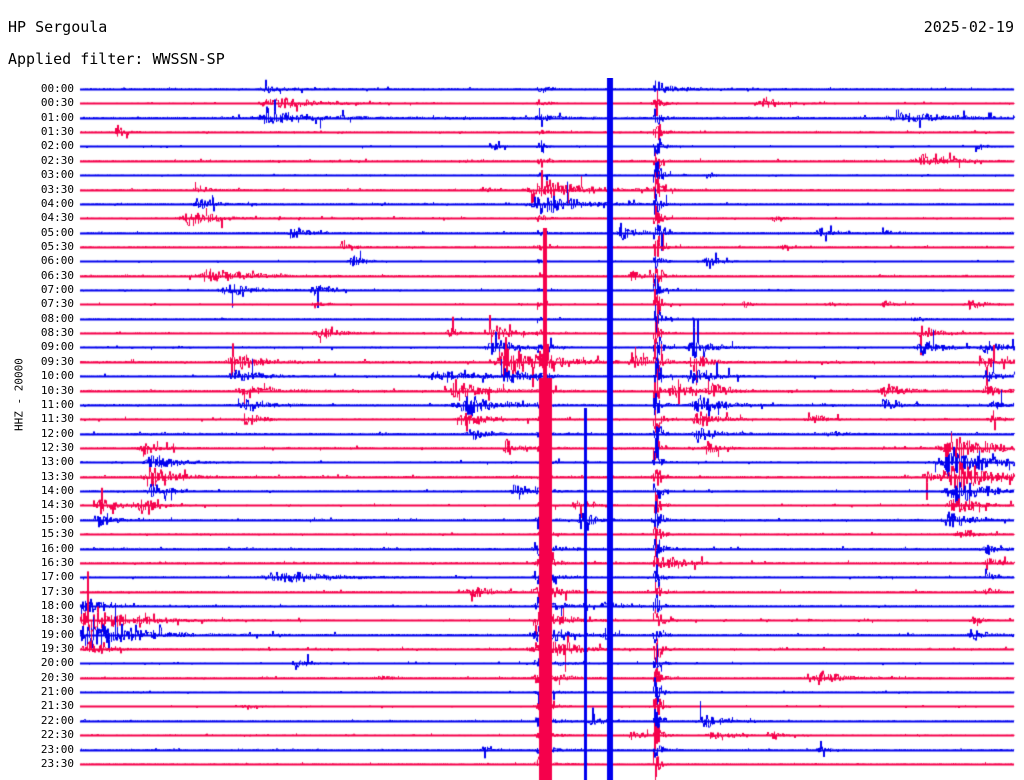 The width and height of the screenshot is (1024, 780). Describe the element at coordinates (58, 27) in the screenshot. I see `station-name: HP Sergoula` at that location.